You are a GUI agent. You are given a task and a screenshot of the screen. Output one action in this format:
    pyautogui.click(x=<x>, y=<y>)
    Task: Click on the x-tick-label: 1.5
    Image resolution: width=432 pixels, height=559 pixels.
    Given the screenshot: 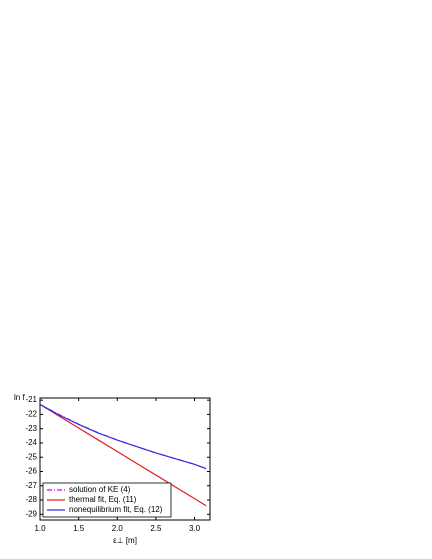 What is the action you would take?
    pyautogui.click(x=79, y=528)
    